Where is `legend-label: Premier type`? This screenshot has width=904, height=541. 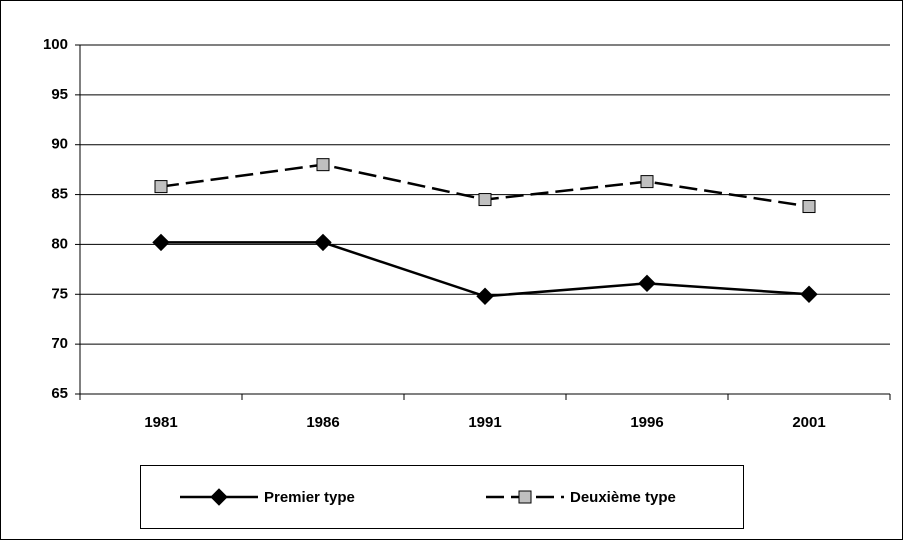
legend-label: Premier type is located at coordinates (309, 497).